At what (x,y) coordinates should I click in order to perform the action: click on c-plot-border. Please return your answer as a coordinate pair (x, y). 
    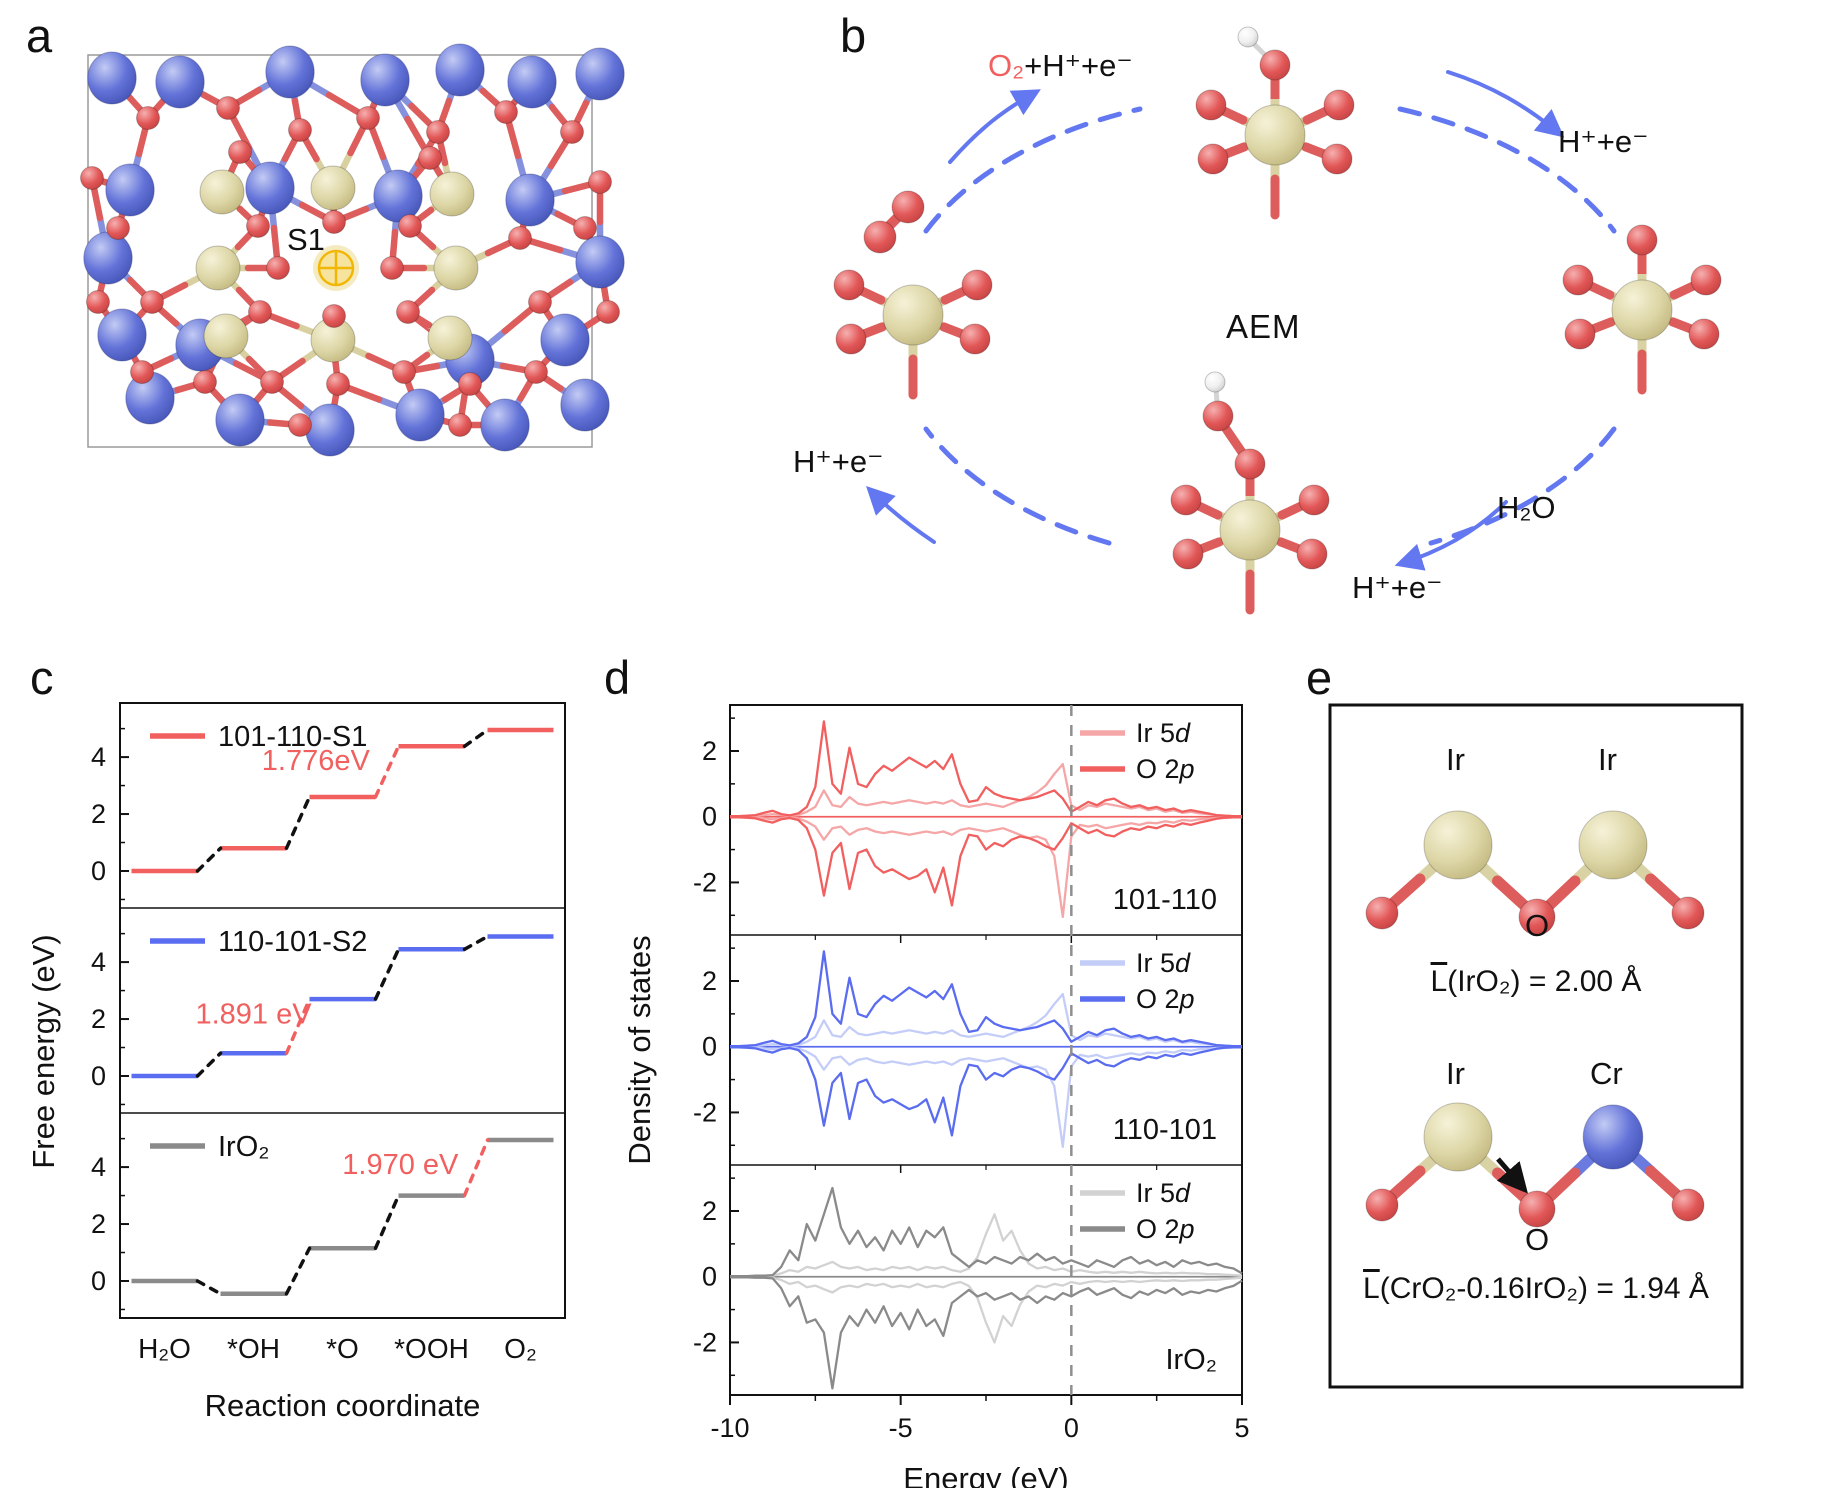
    Looking at the image, I should click on (342, 1010).